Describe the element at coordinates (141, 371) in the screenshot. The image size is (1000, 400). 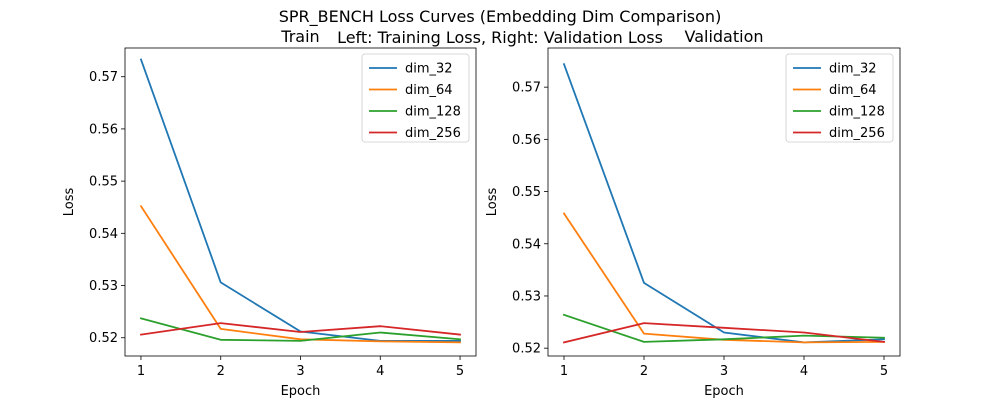
I see `train-x-tick-label: 1` at that location.